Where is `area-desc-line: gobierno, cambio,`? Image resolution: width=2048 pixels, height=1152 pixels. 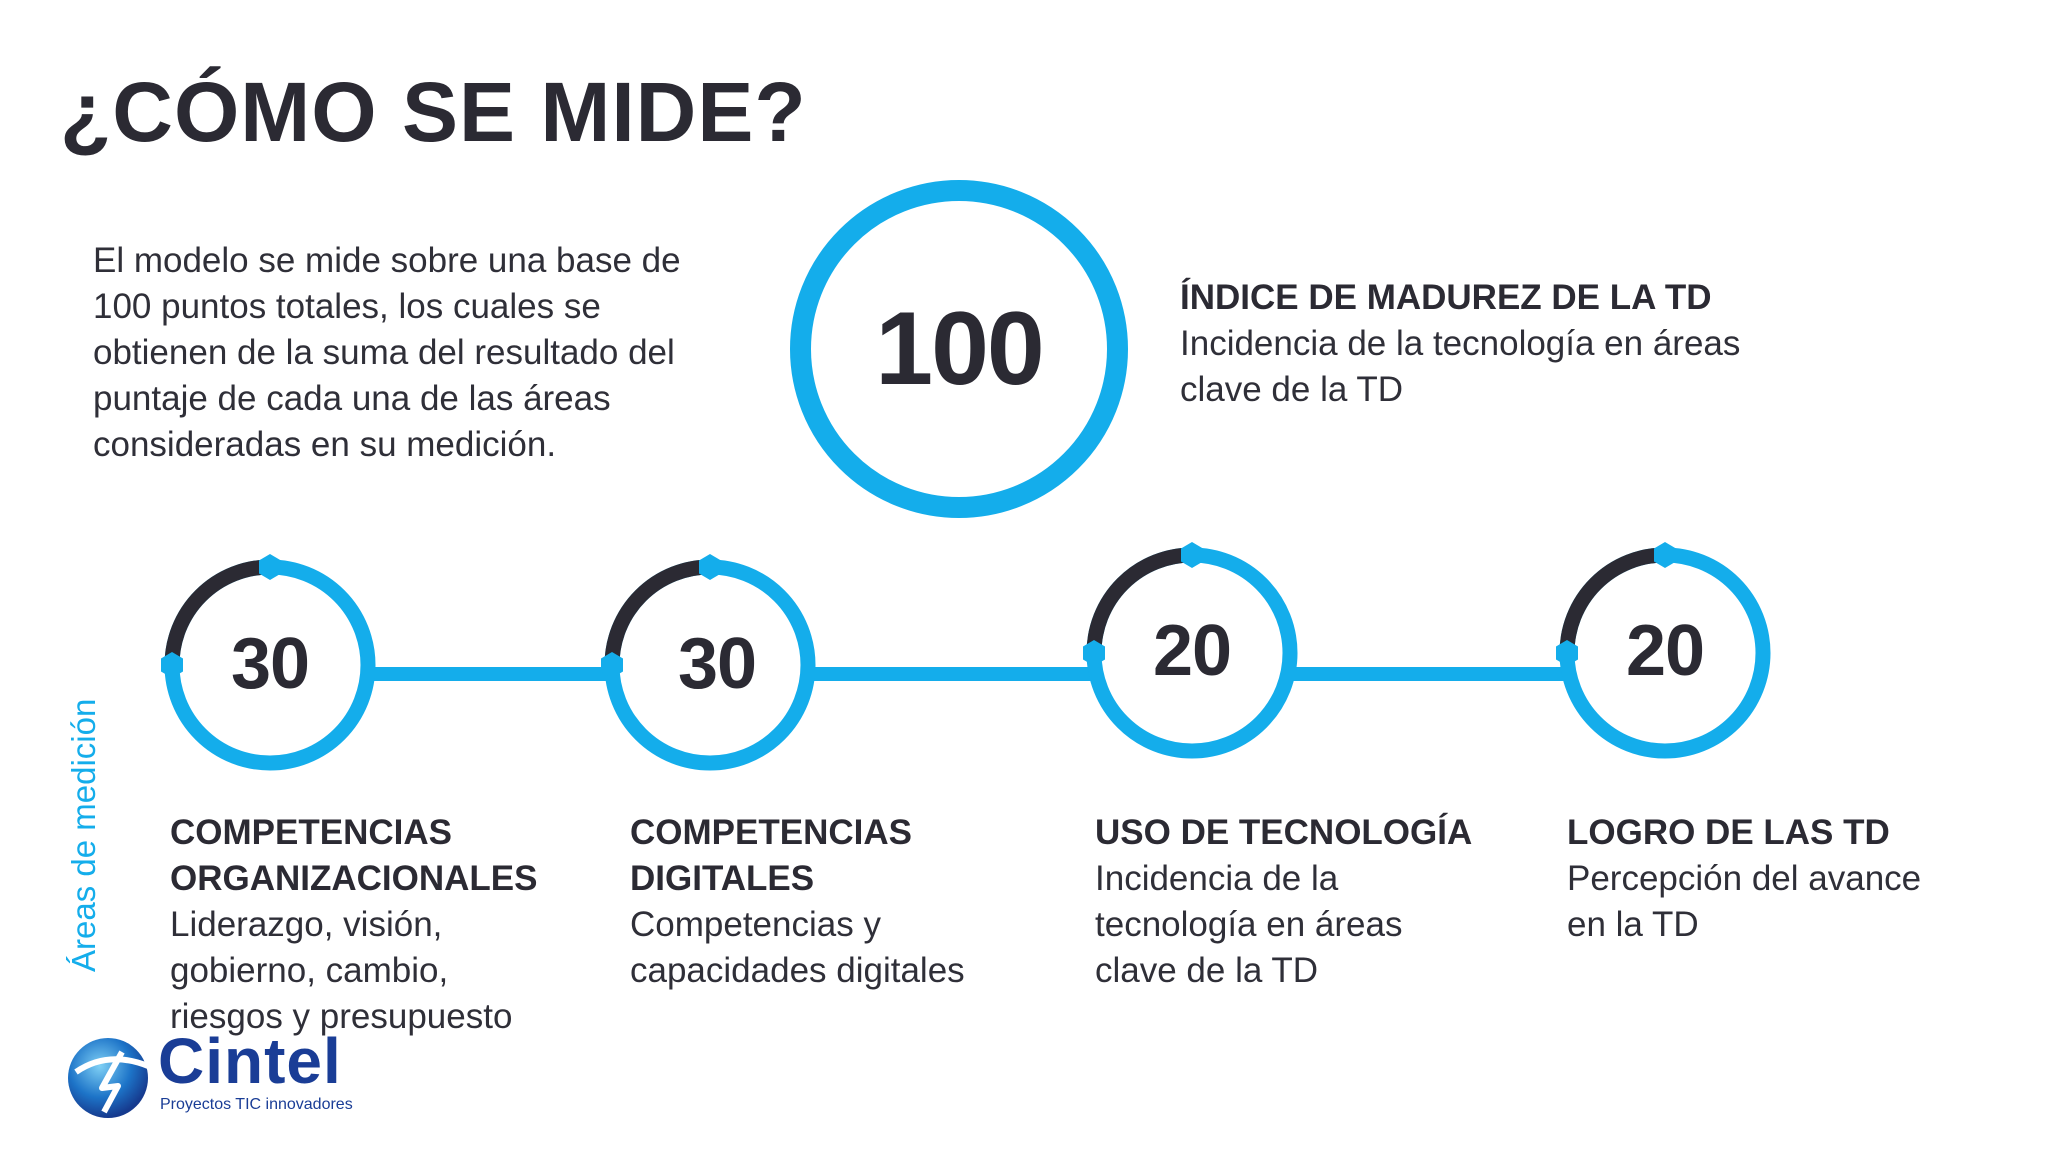 area-desc-line: gobierno, cambio, is located at coordinates (309, 970).